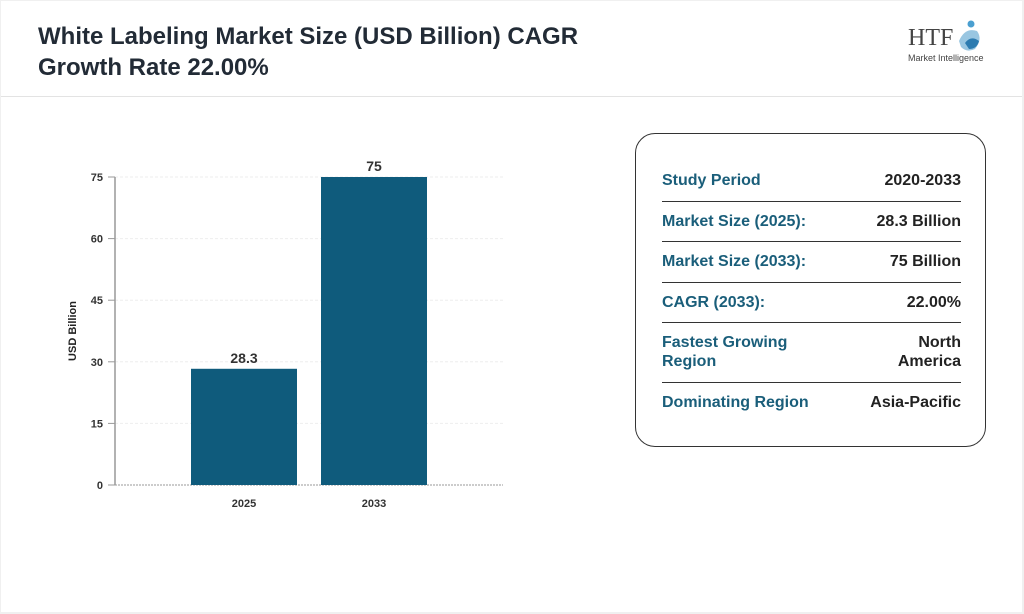 This screenshot has width=1024, height=614. I want to click on y-tick-label: 60, so click(97, 240).